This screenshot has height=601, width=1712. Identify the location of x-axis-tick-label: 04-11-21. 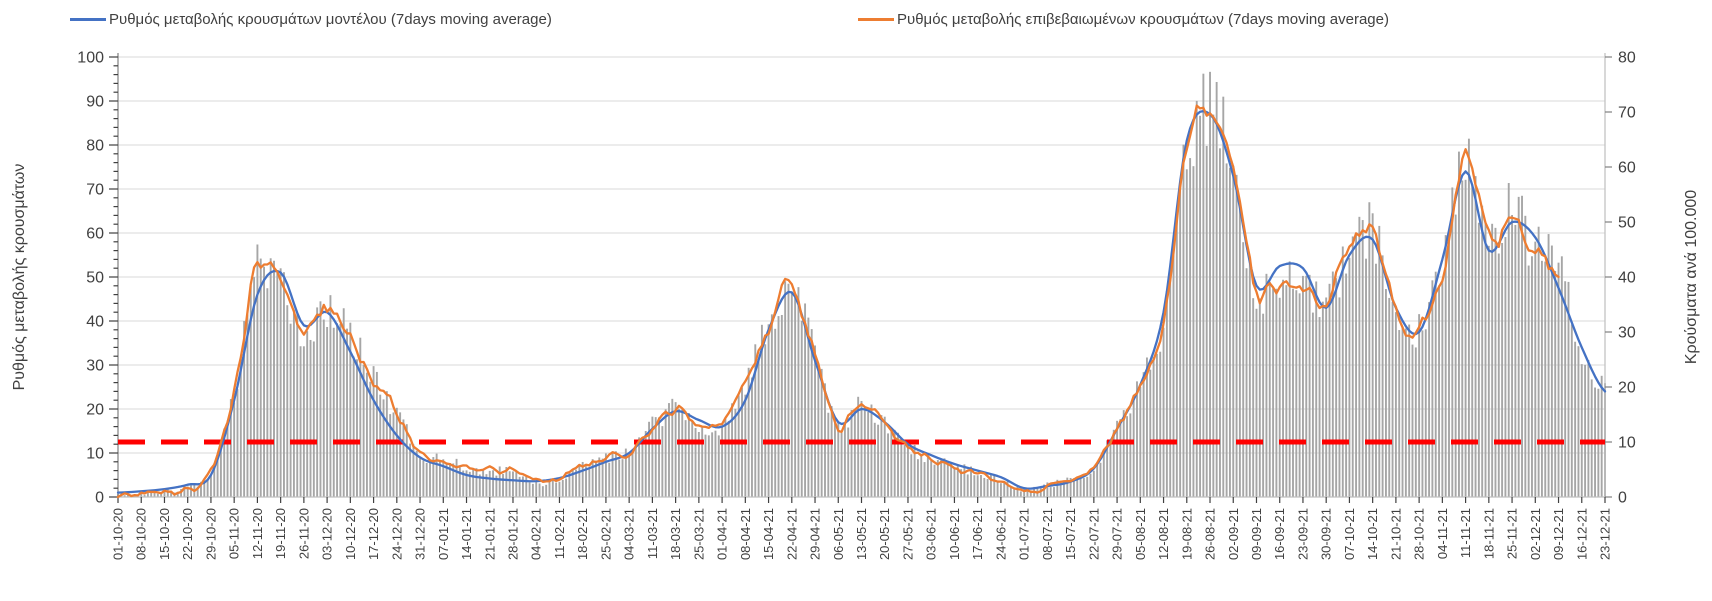
(1442, 533).